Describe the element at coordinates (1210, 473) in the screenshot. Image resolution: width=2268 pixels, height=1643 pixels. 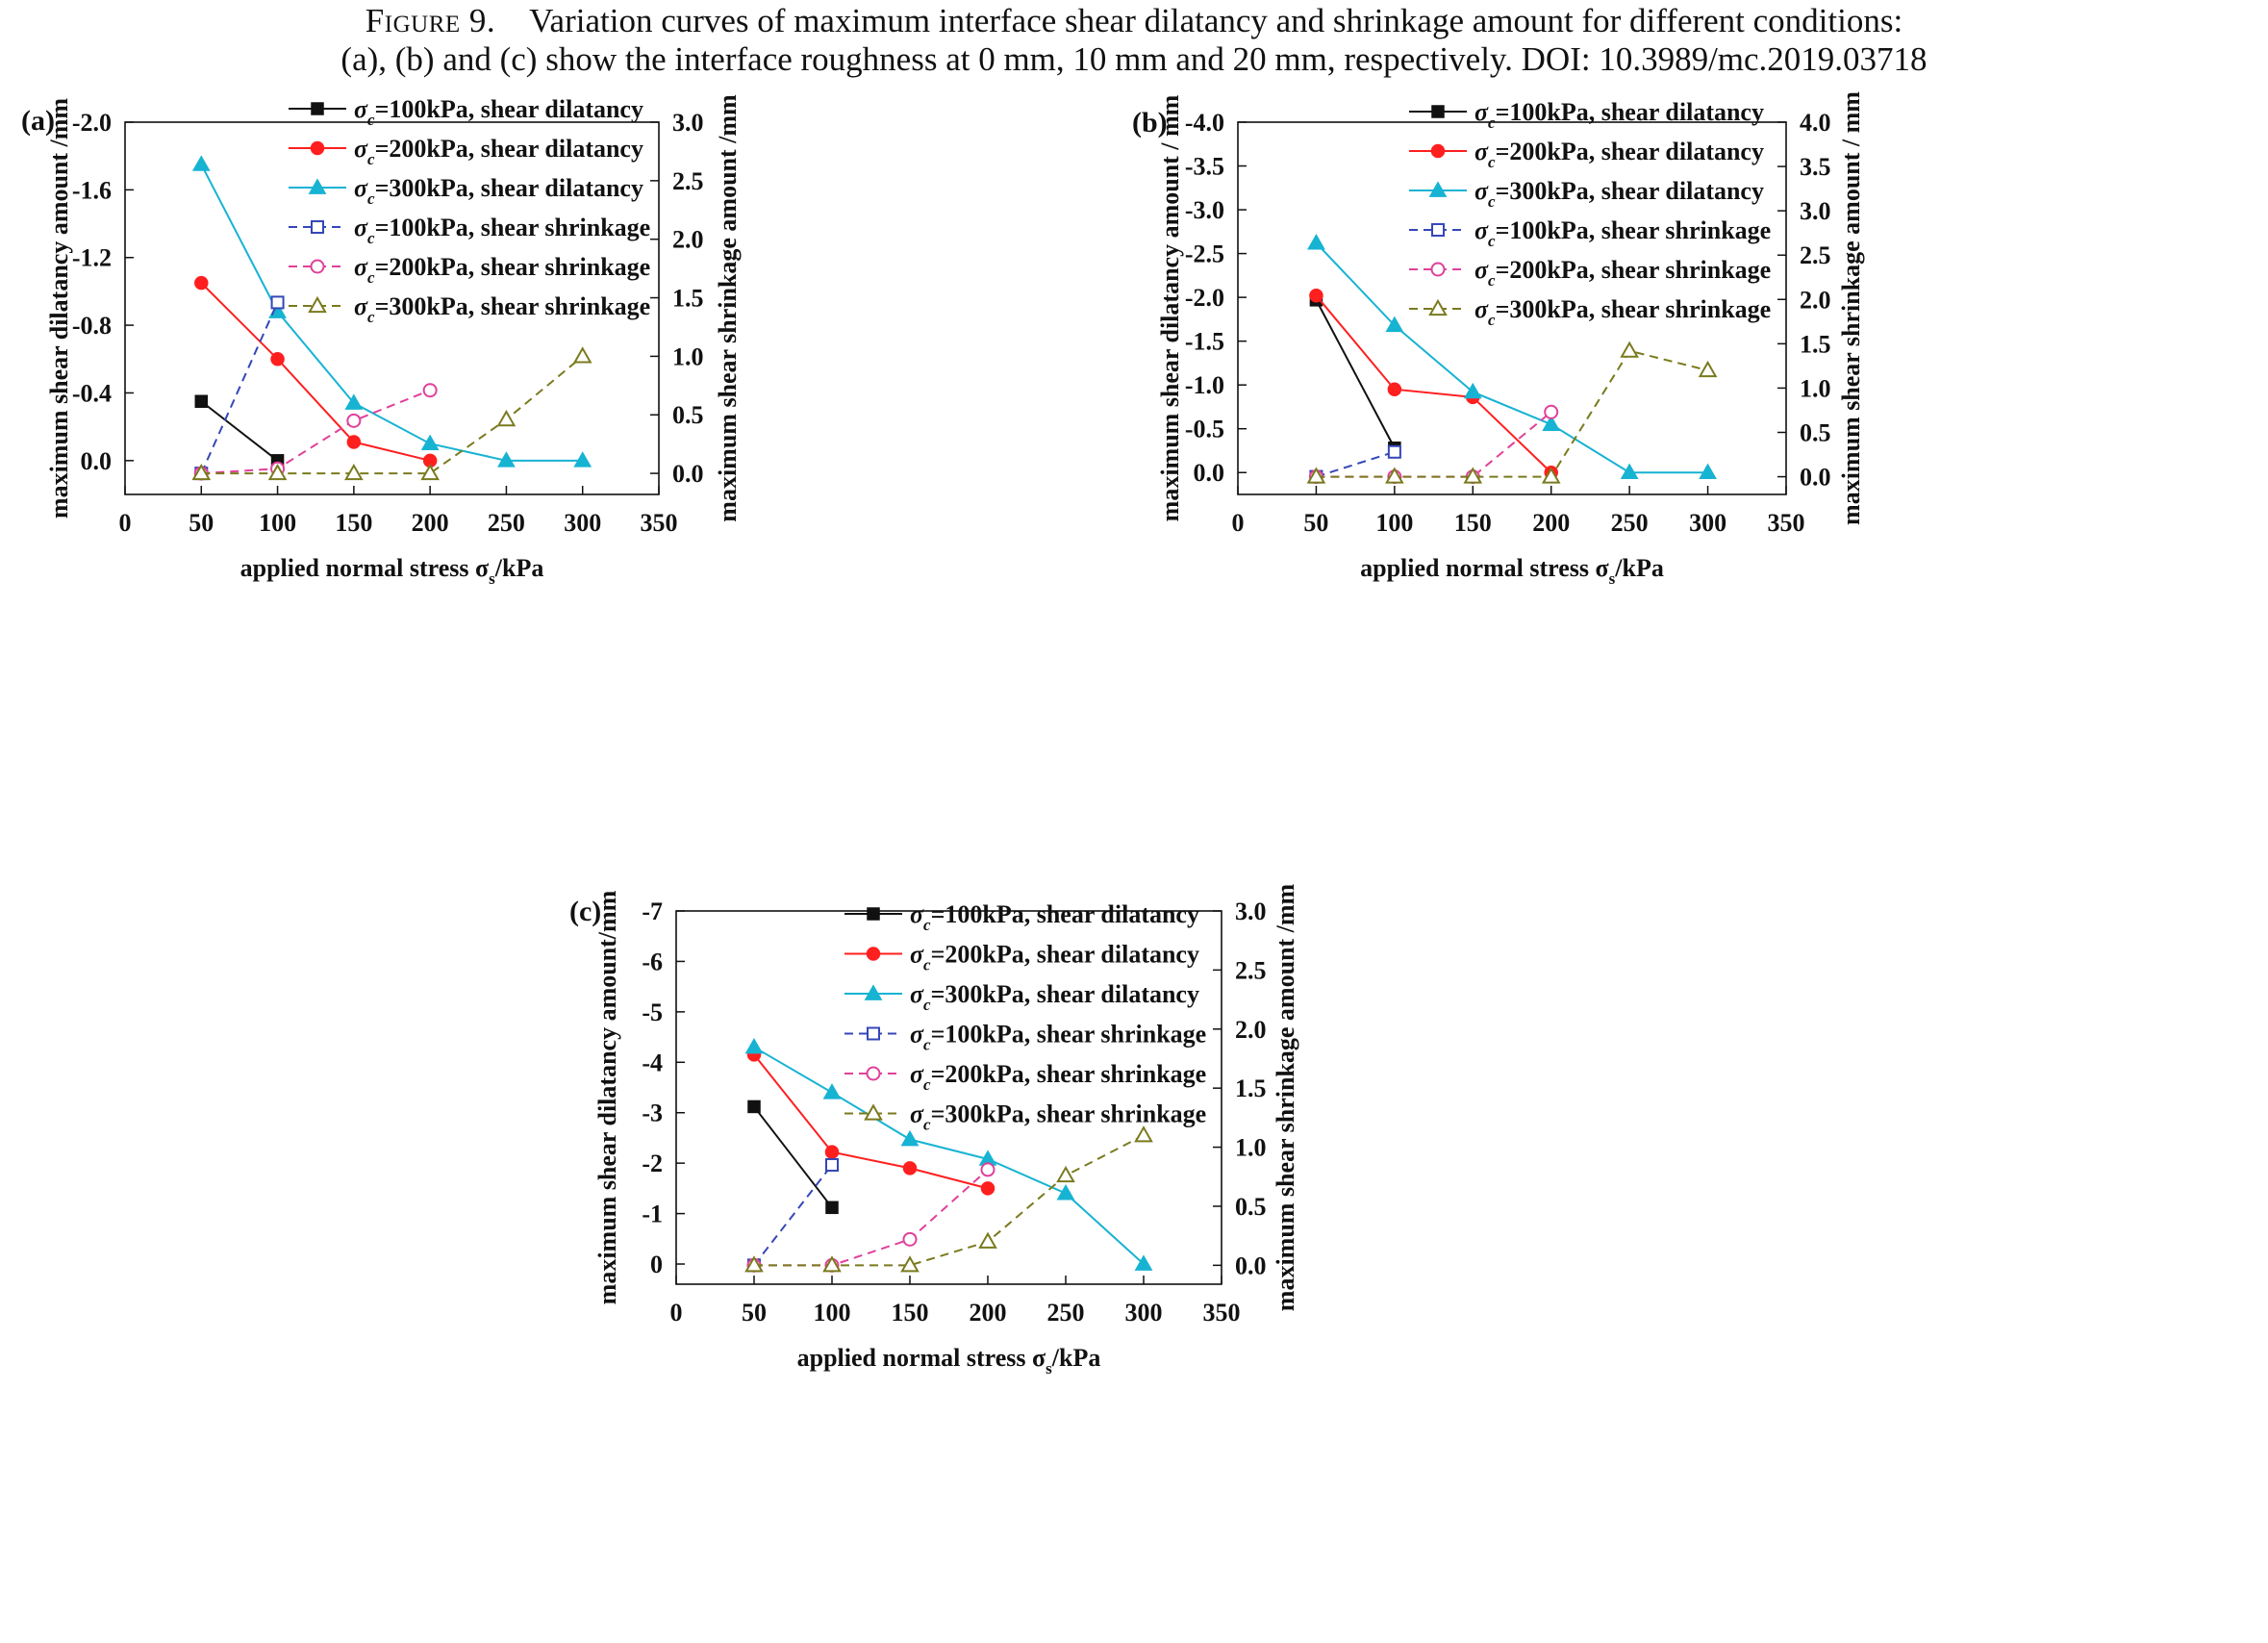
I see `y-left-tick-label: 0.0` at that location.